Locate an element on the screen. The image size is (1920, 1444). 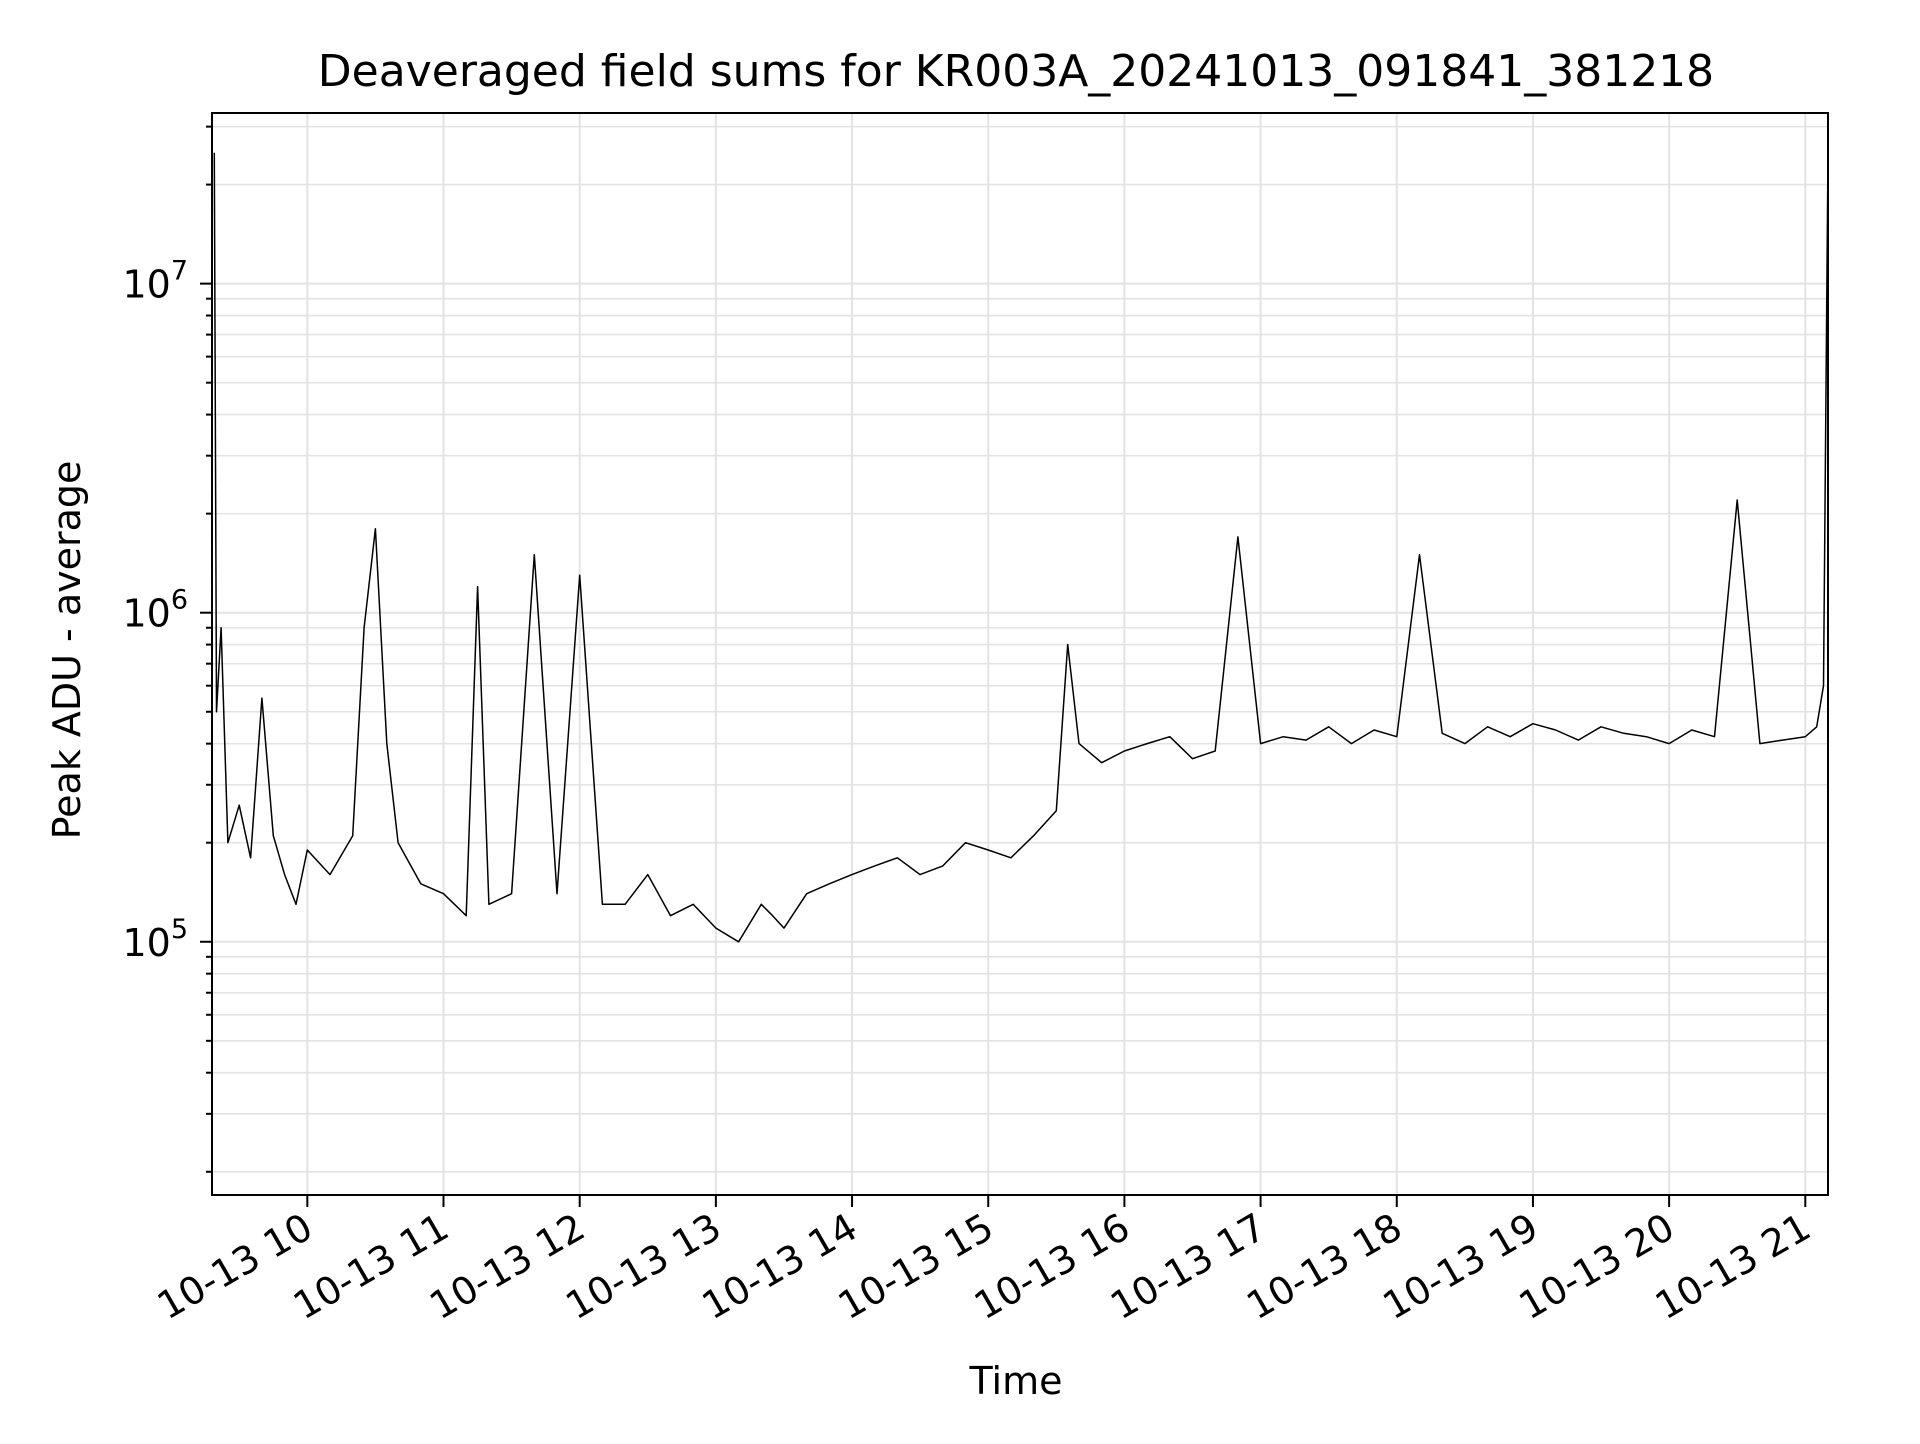
y-tick-label: 10⁵ is located at coordinates (155, 939).